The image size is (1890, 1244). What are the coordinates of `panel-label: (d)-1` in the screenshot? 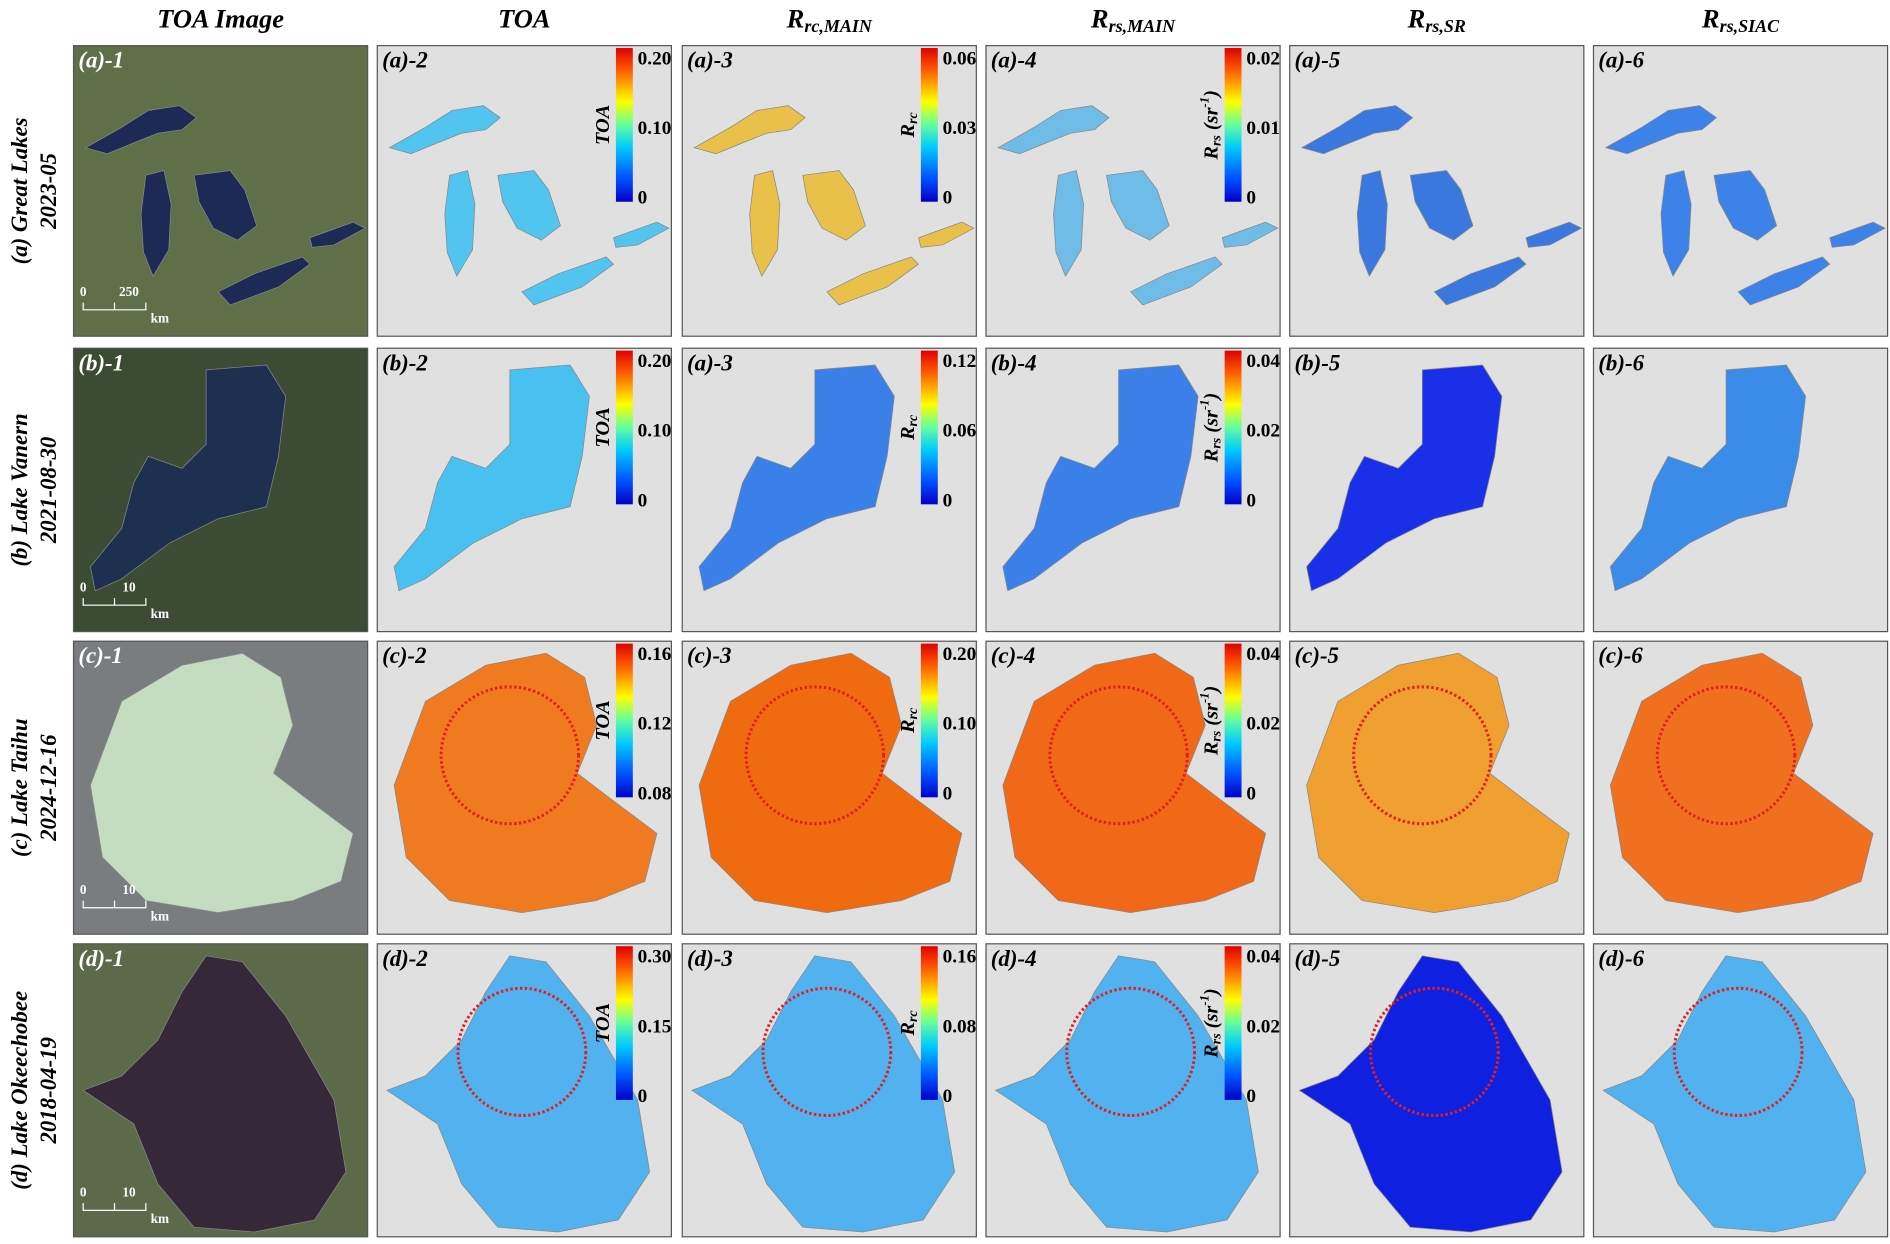 It's located at (101, 958).